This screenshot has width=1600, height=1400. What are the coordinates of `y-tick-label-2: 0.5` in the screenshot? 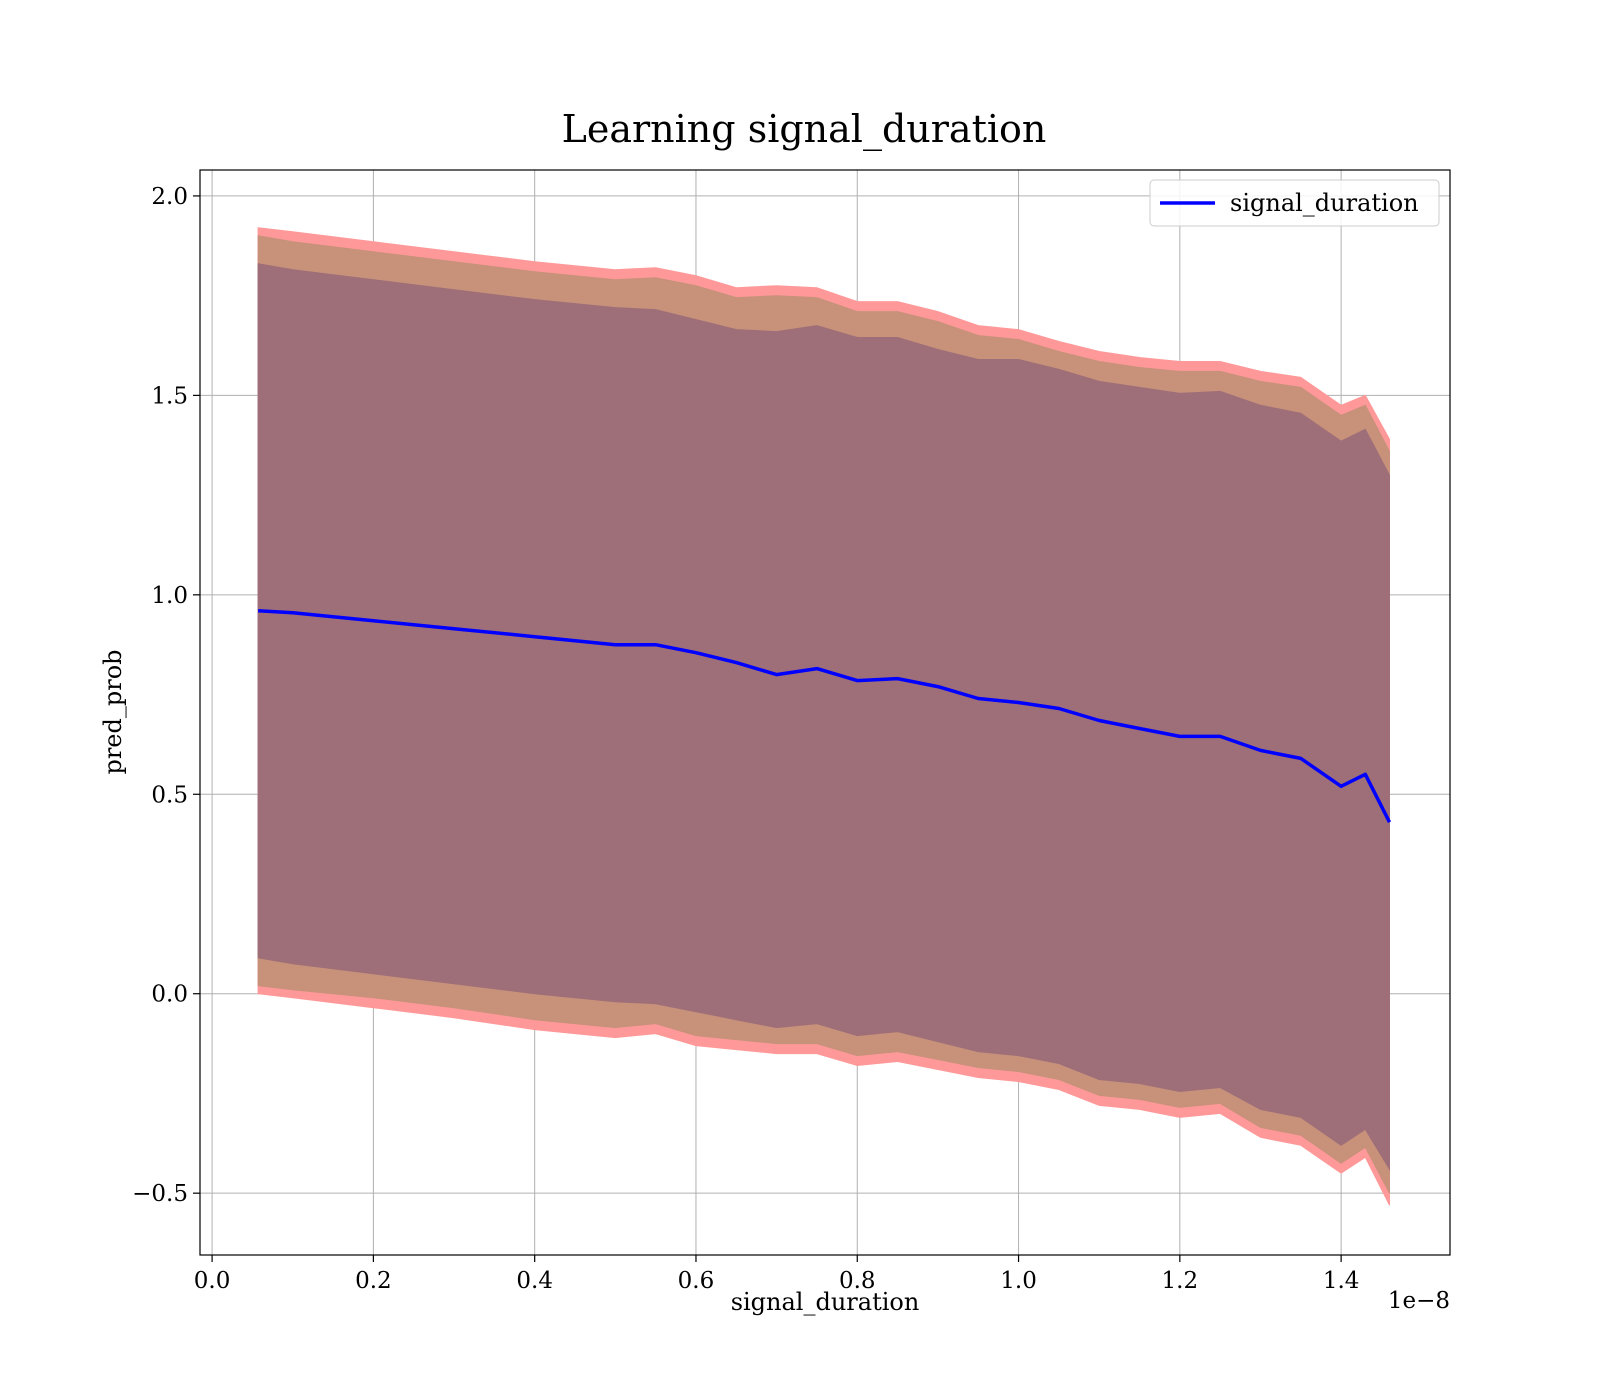 It's located at (169, 795).